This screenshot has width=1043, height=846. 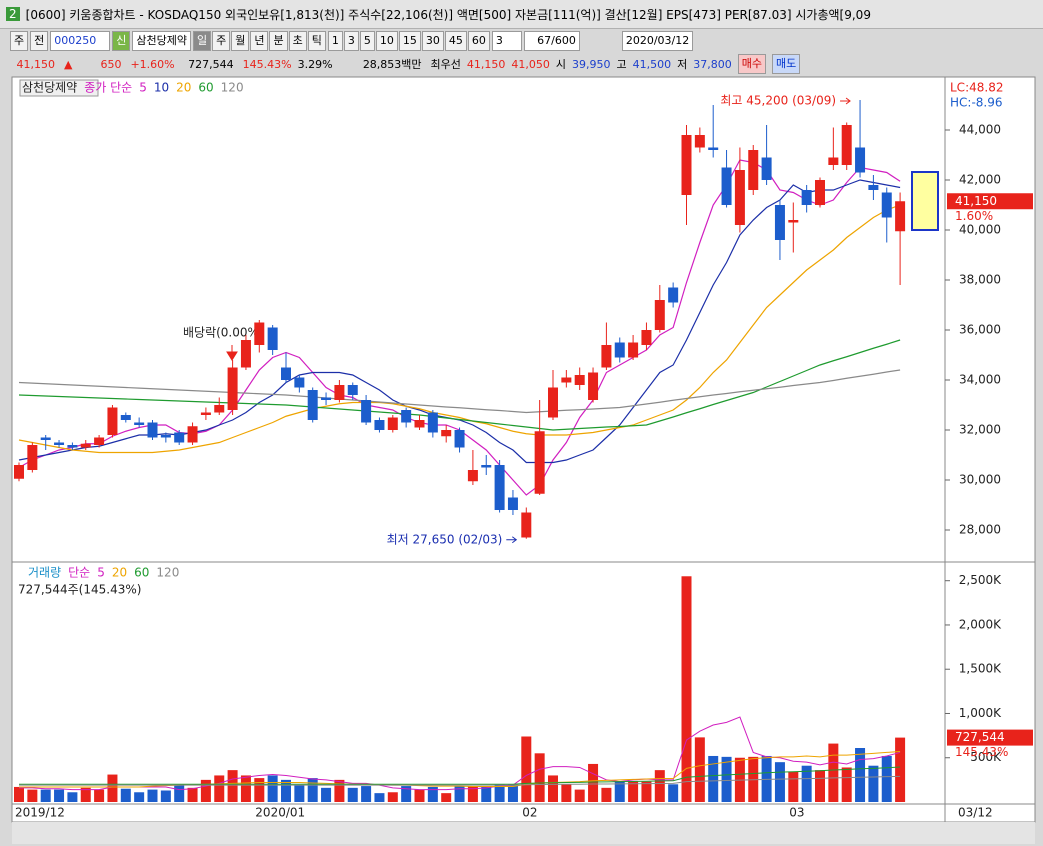 I want to click on volume-summary: 727,544주(145.43%), so click(x=79, y=590).